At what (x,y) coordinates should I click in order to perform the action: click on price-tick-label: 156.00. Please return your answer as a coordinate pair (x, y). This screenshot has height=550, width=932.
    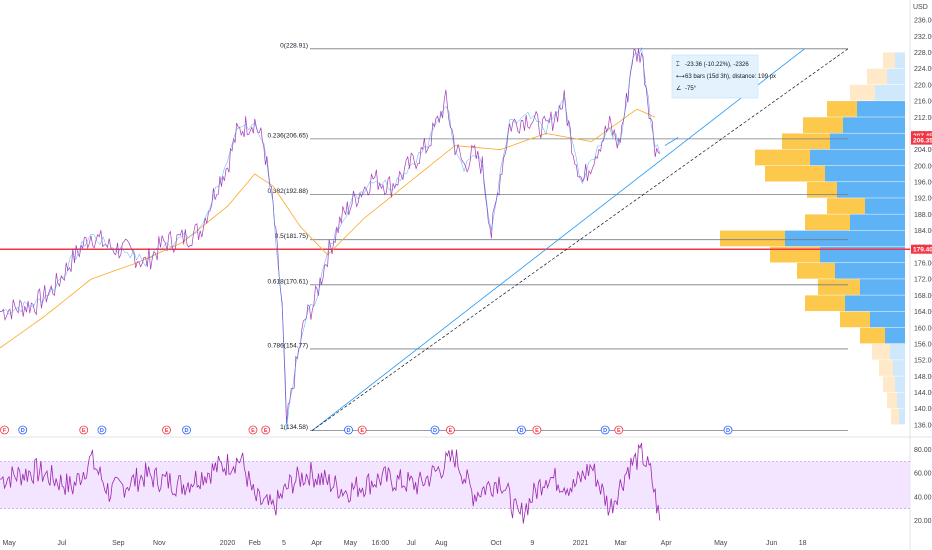
    Looking at the image, I should click on (923, 344).